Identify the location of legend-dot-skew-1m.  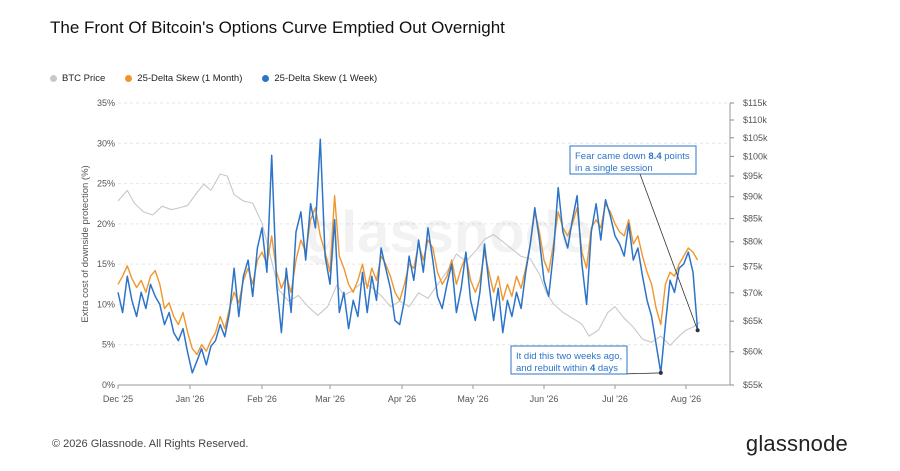
(129, 78).